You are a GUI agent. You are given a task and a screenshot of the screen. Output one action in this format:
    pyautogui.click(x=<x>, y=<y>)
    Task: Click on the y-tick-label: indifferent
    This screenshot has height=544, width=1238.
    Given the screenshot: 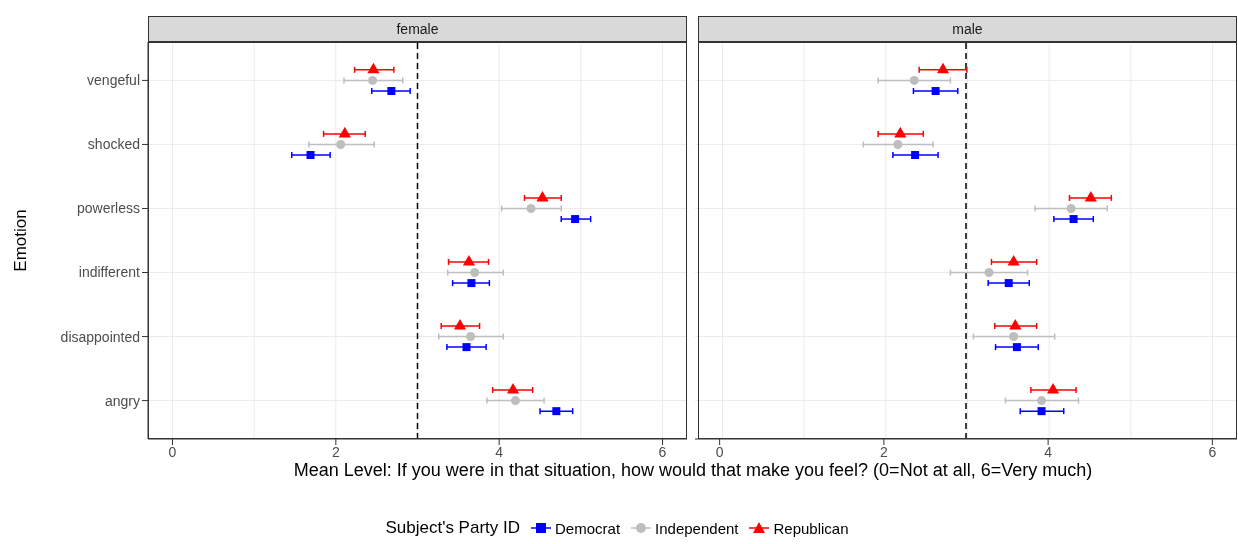 What is the action you would take?
    pyautogui.click(x=109, y=272)
    